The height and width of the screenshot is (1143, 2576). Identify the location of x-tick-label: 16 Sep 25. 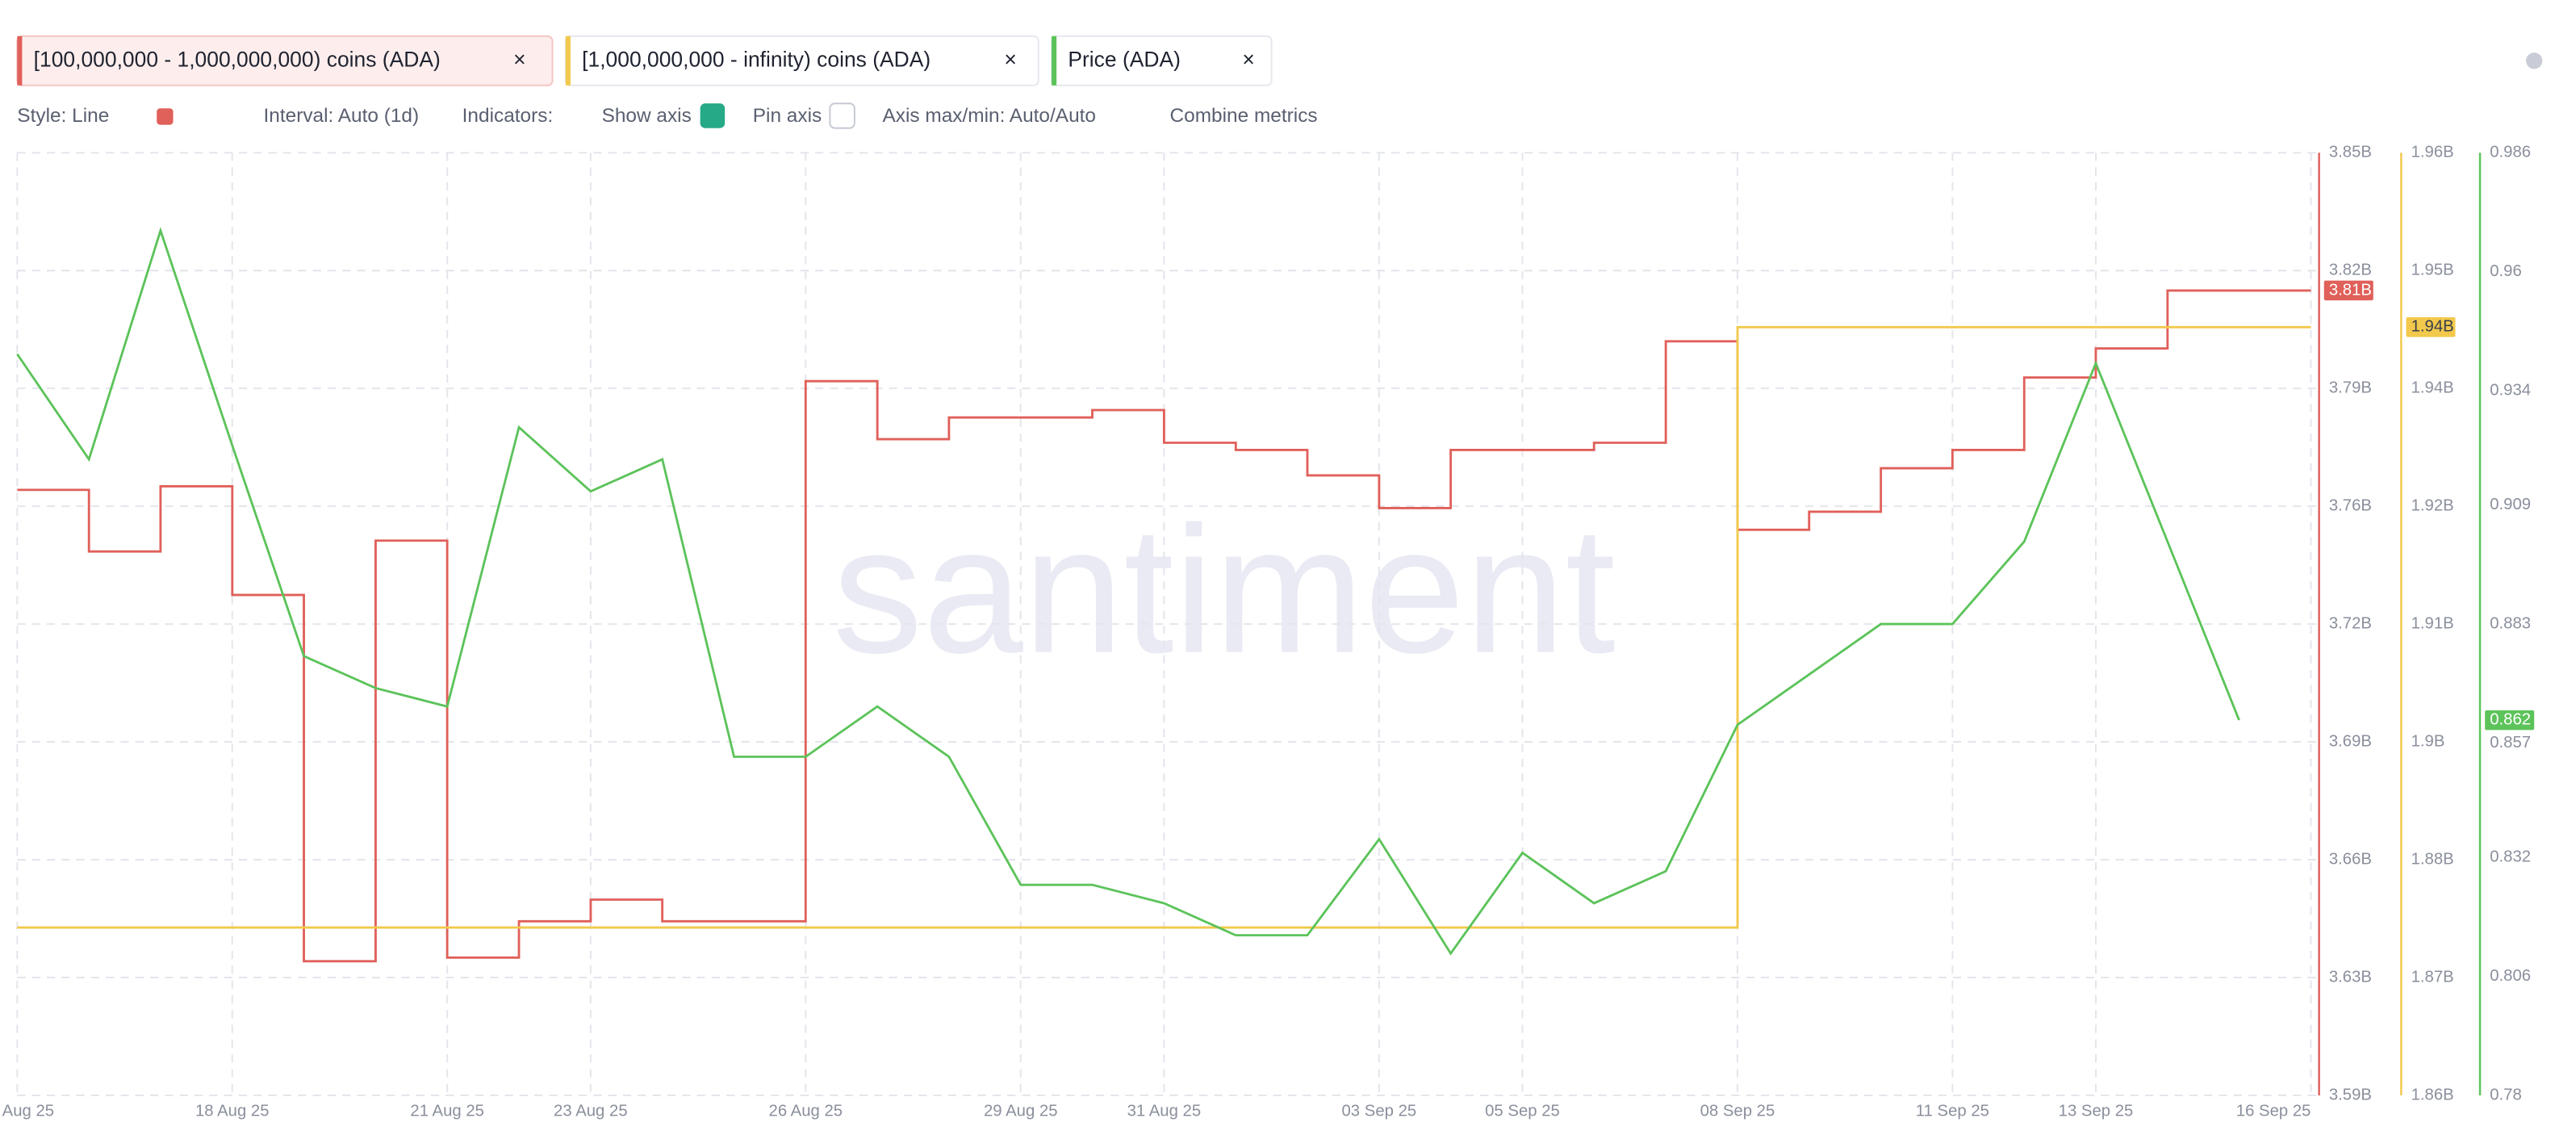
(2273, 1111).